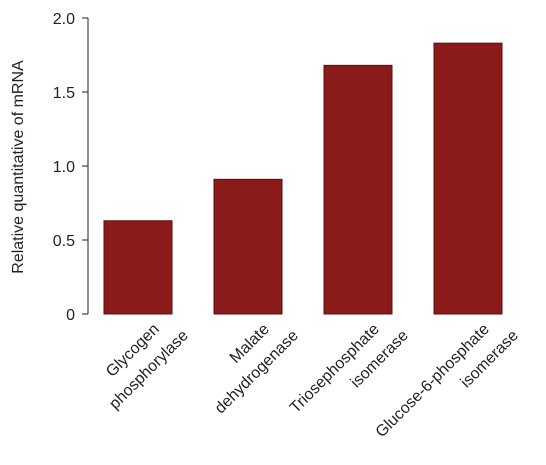 The height and width of the screenshot is (465, 546). I want to click on y-tick-label: 0, so click(70, 315).